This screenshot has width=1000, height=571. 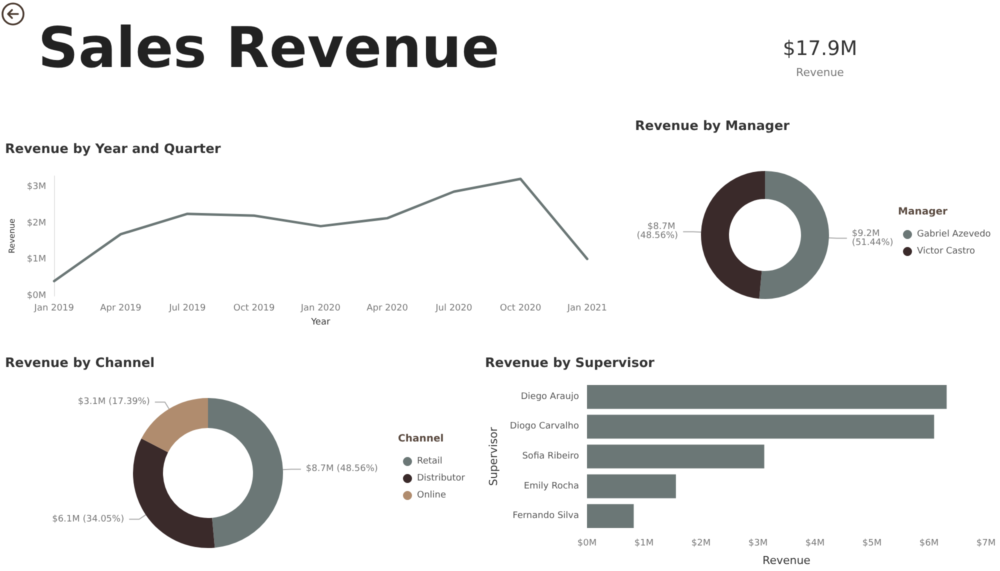 What do you see at coordinates (701, 543) in the screenshot?
I see `x-tick-label: $2M` at bounding box center [701, 543].